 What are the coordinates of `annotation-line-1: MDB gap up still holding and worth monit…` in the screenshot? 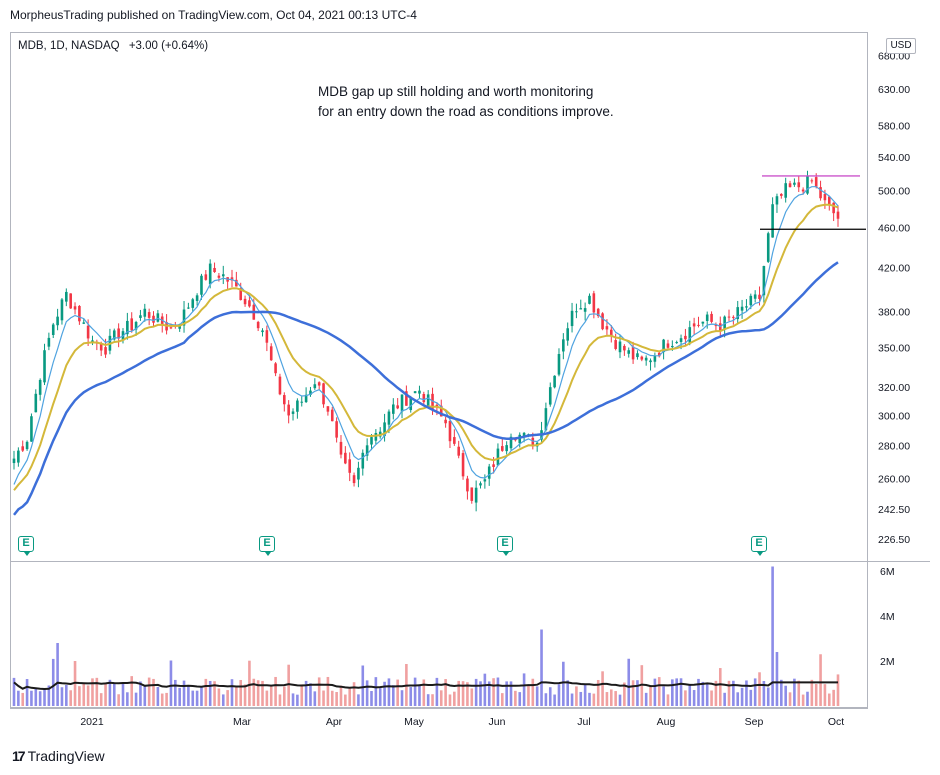 It's located at (456, 91).